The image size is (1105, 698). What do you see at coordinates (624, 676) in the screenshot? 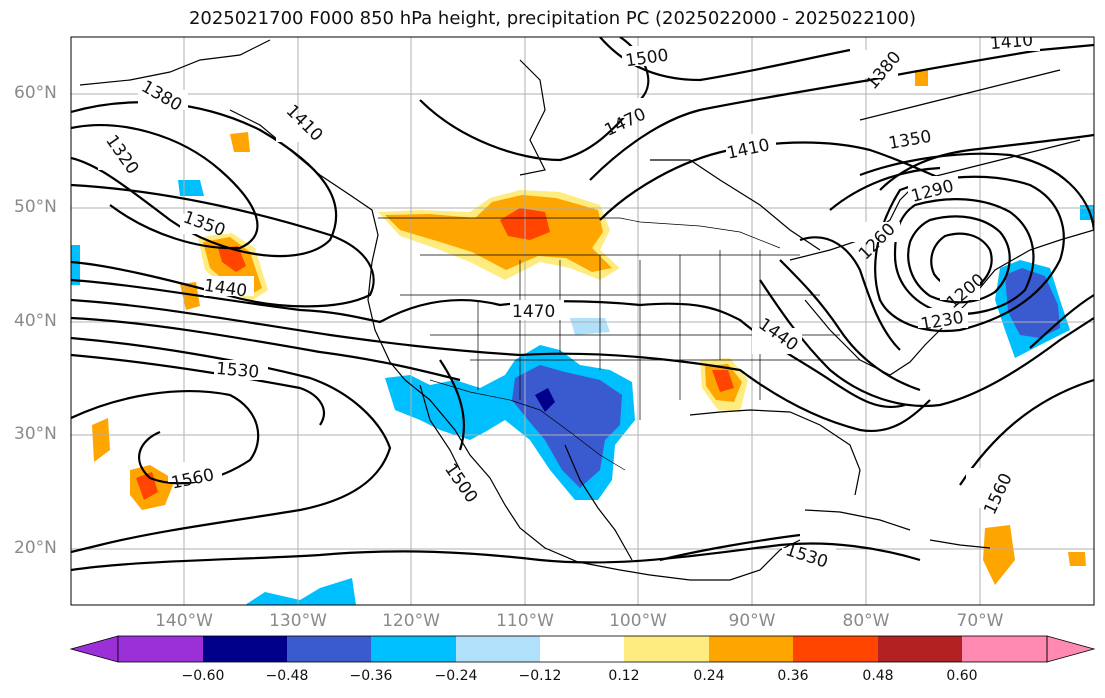
I see `colorbar-tick-label: 0.12` at bounding box center [624, 676].